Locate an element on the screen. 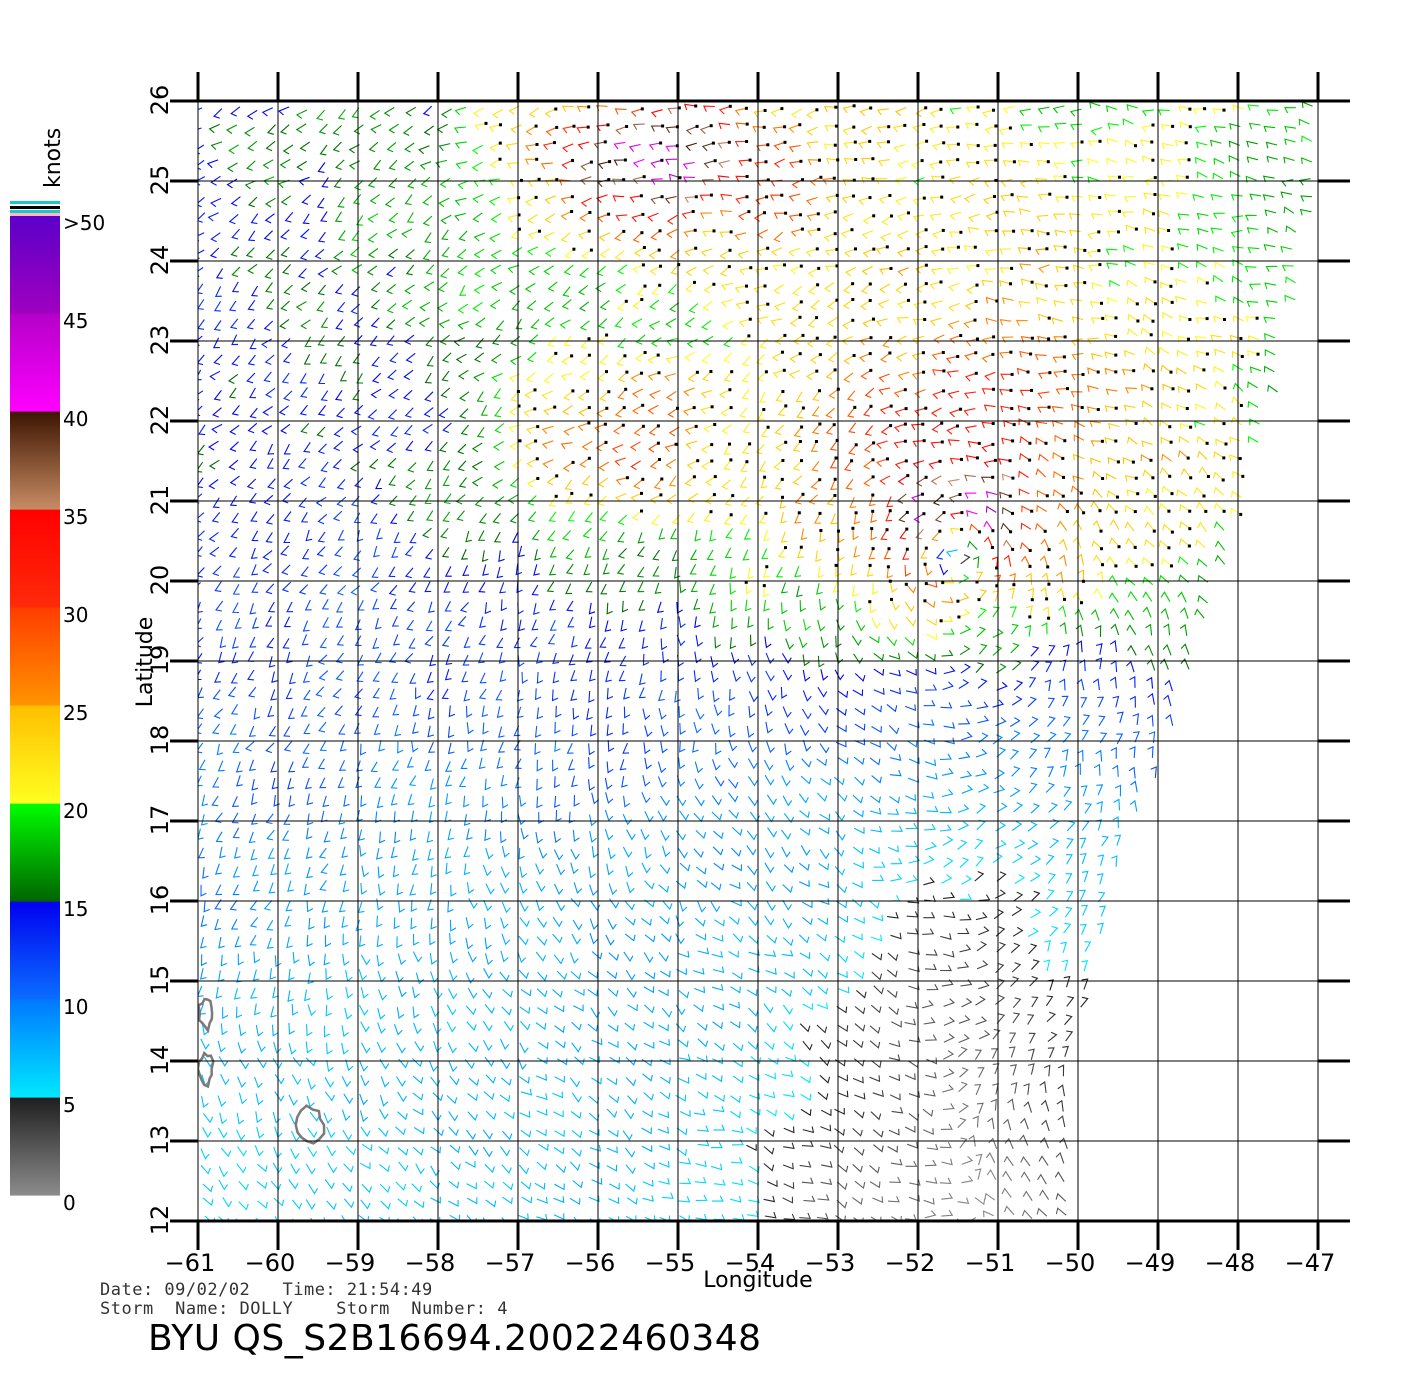  y-tick-label: 17 is located at coordinates (160, 820).